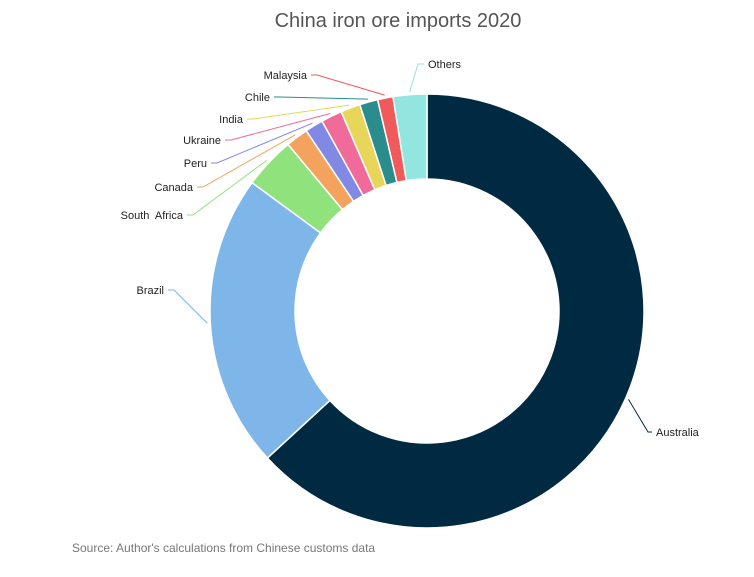 The width and height of the screenshot is (754, 577). What do you see at coordinates (262, 143) in the screenshot?
I see `leader-line-peru` at bounding box center [262, 143].